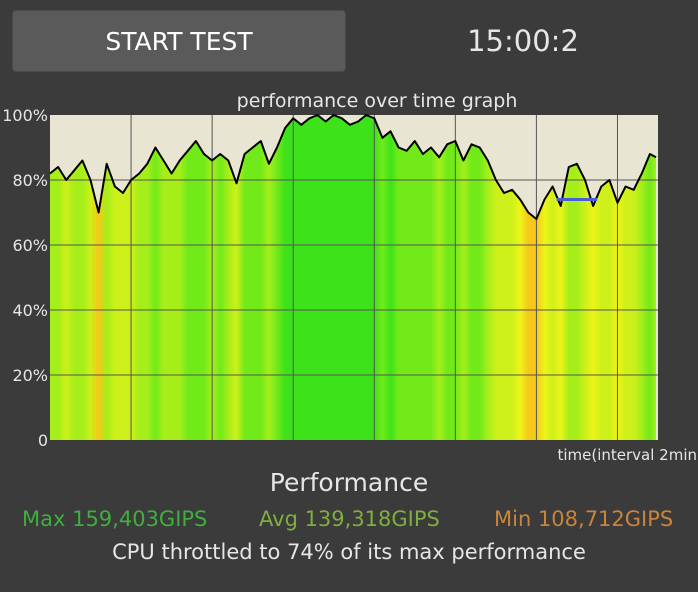  Describe the element at coordinates (43, 440) in the screenshot. I see `y-tick-label: 0` at that location.